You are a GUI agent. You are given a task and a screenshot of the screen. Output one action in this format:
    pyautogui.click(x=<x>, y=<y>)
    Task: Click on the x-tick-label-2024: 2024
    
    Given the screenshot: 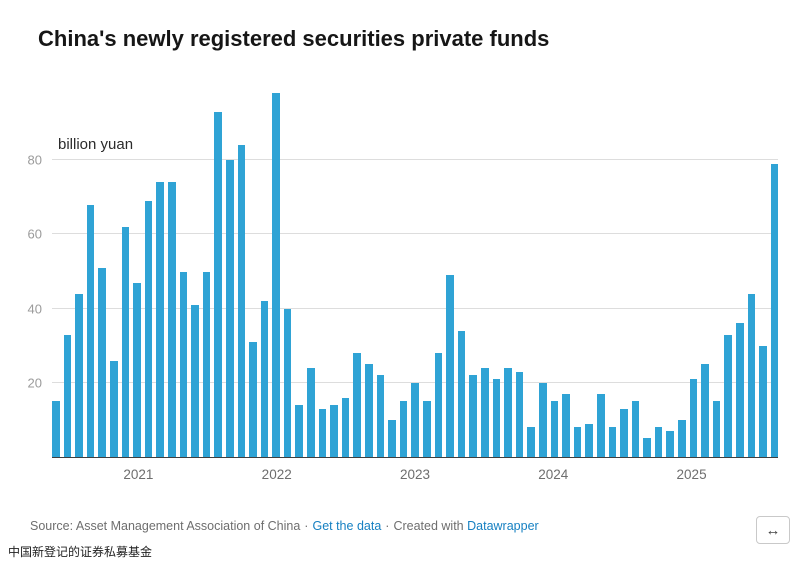 What is the action you would take?
    pyautogui.click(x=553, y=474)
    